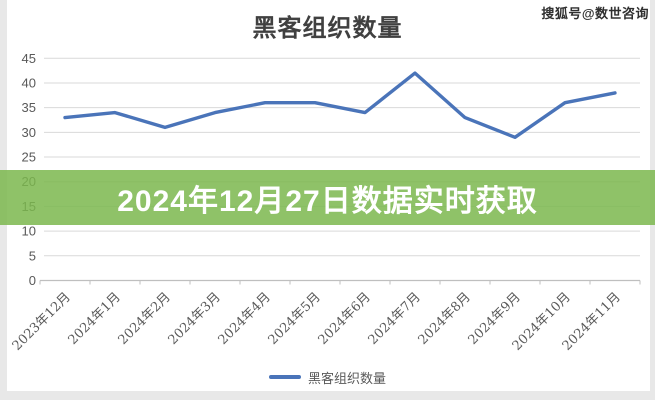  Describe the element at coordinates (32, 255) in the screenshot. I see `y-axis-tick-label: 5` at that location.